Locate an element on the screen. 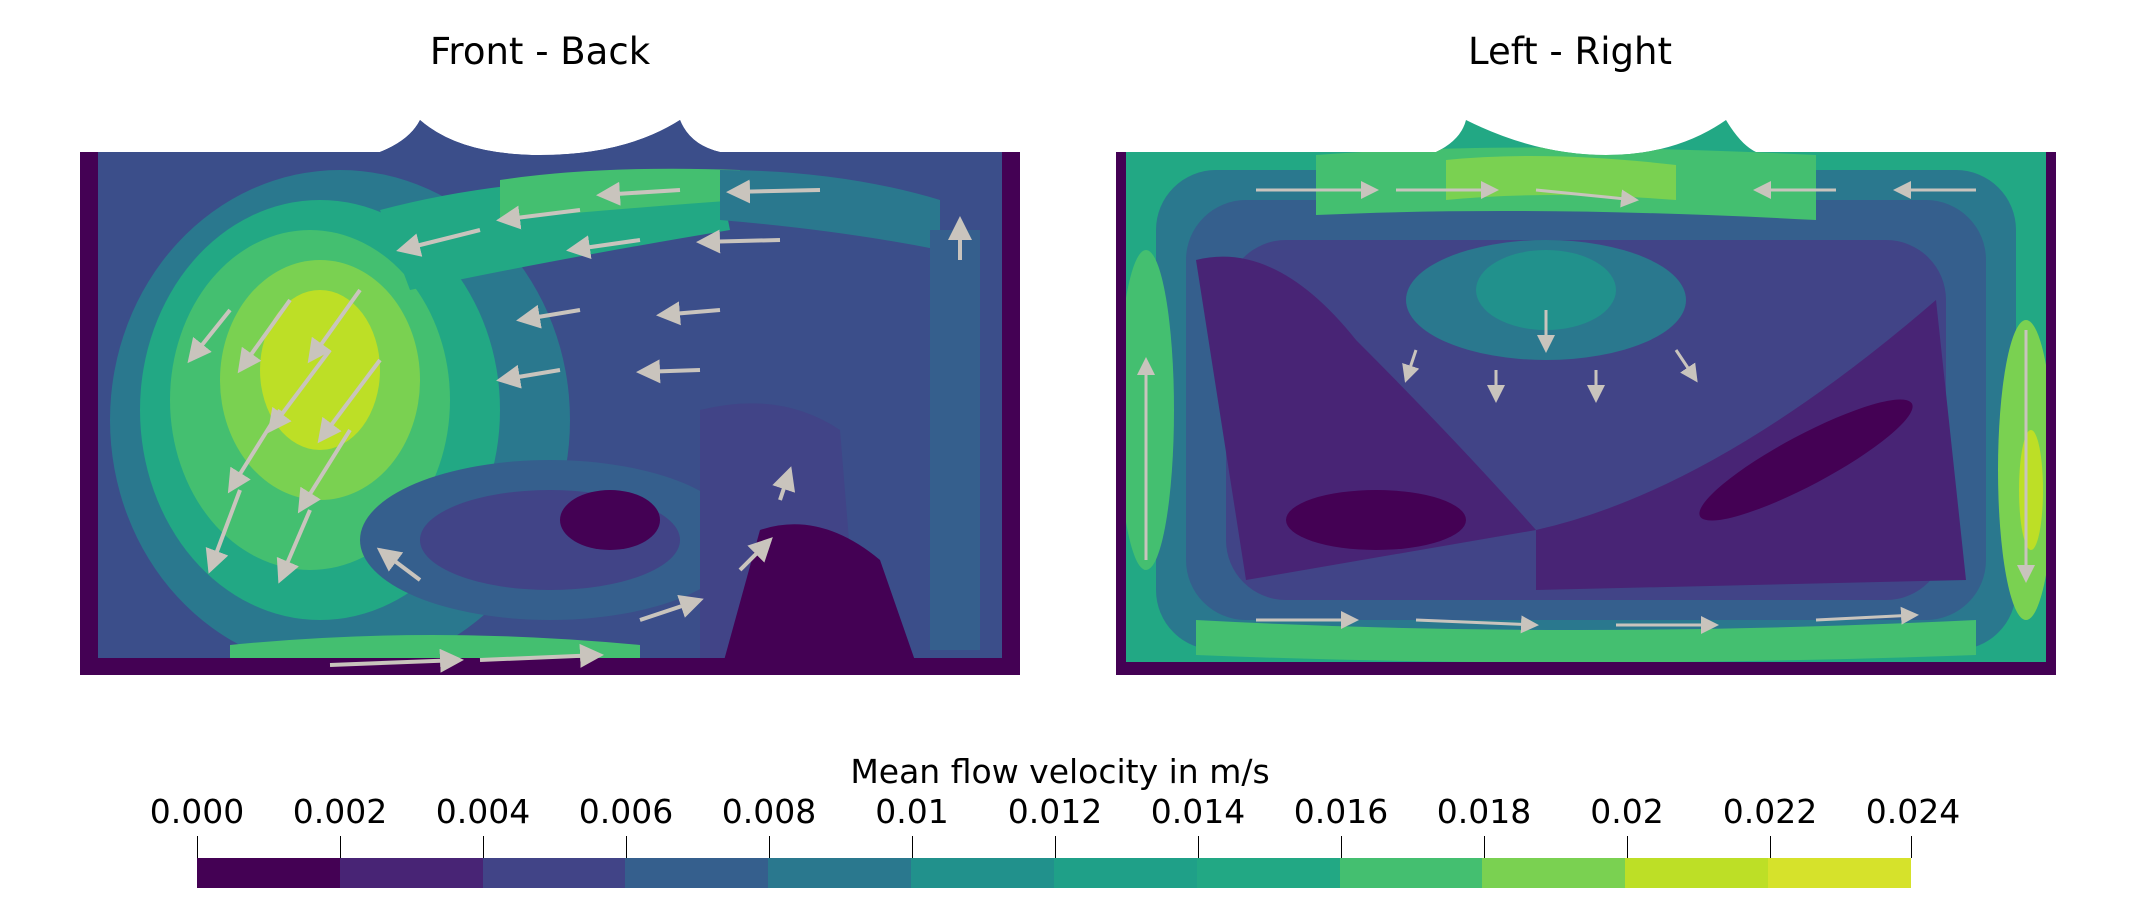 The height and width of the screenshot is (916, 2138). tick-label: 0.008 is located at coordinates (769, 811).